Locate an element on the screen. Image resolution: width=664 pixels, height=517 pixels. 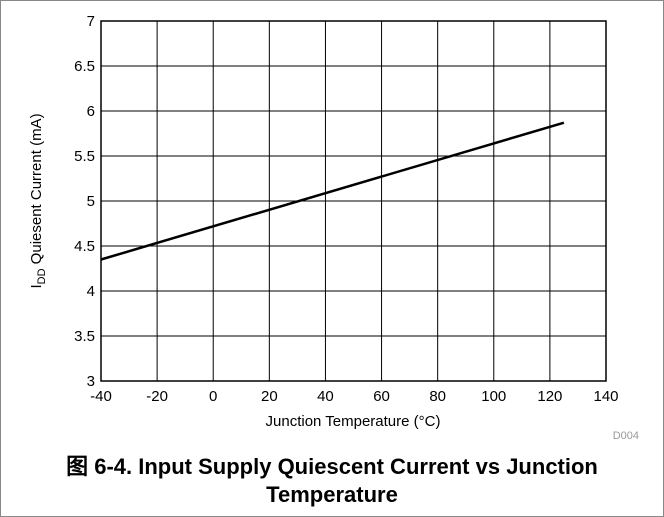
y-tick-label: 3.5 is located at coordinates (84, 336).